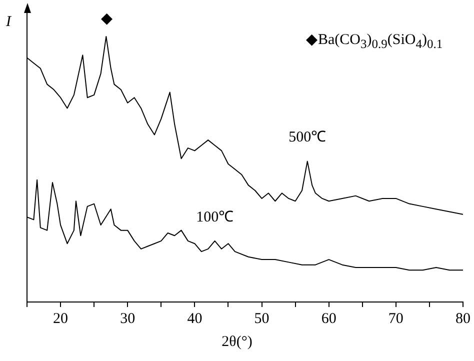 The image size is (474, 361). I want to click on x-tick-label: 20, so click(60, 318).